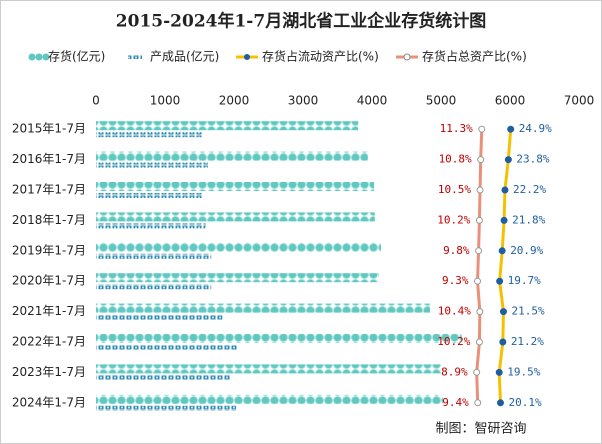 The width and height of the screenshot is (602, 444). I want to click on y-tick-label: 2018年1-7月, so click(49, 220).